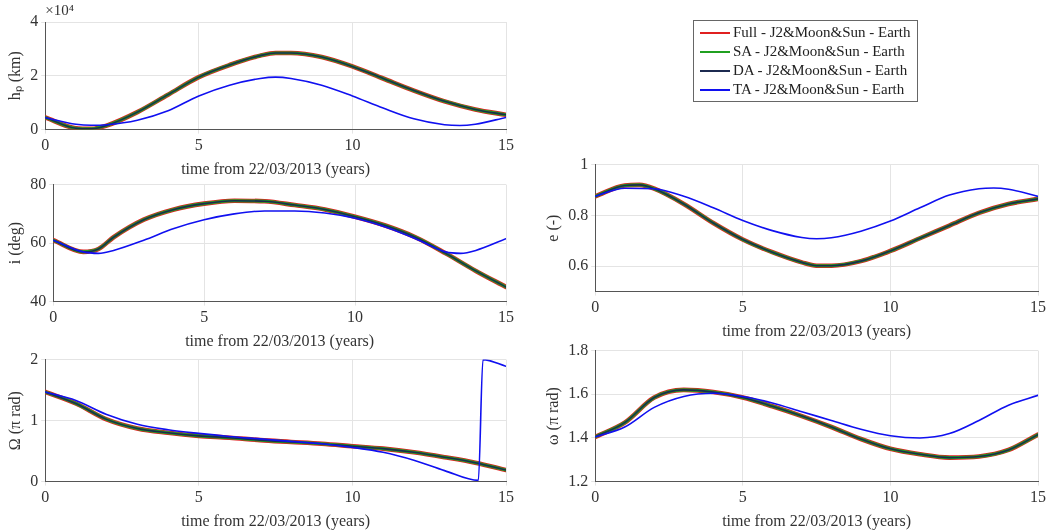 The width and height of the screenshot is (1052, 532). I want to click on y-tick-label: 0.6, so click(578, 265).